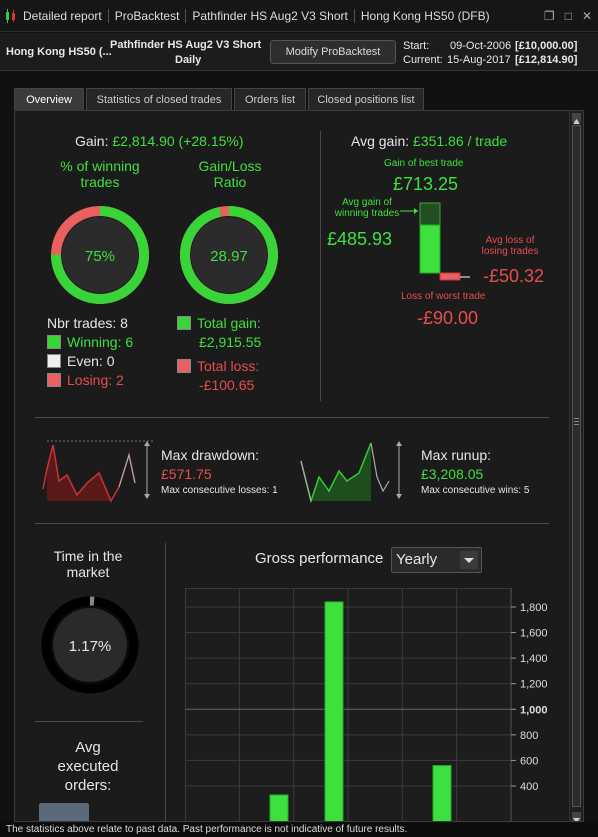 This screenshot has height=837, width=598. Describe the element at coordinates (320, 266) in the screenshot. I see `section-divider` at that location.